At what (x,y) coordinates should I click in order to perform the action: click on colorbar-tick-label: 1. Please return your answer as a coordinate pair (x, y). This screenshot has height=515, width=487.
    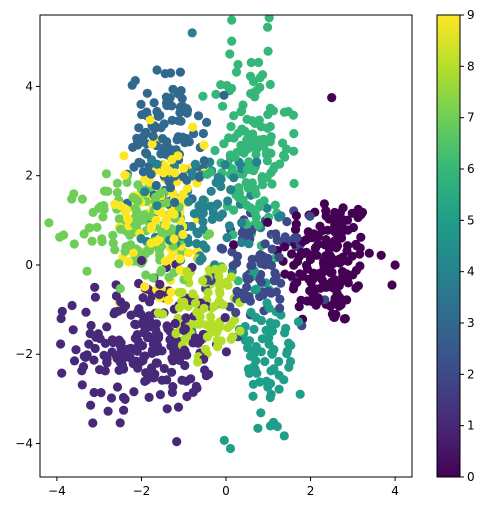
    Looking at the image, I should click on (471, 426).